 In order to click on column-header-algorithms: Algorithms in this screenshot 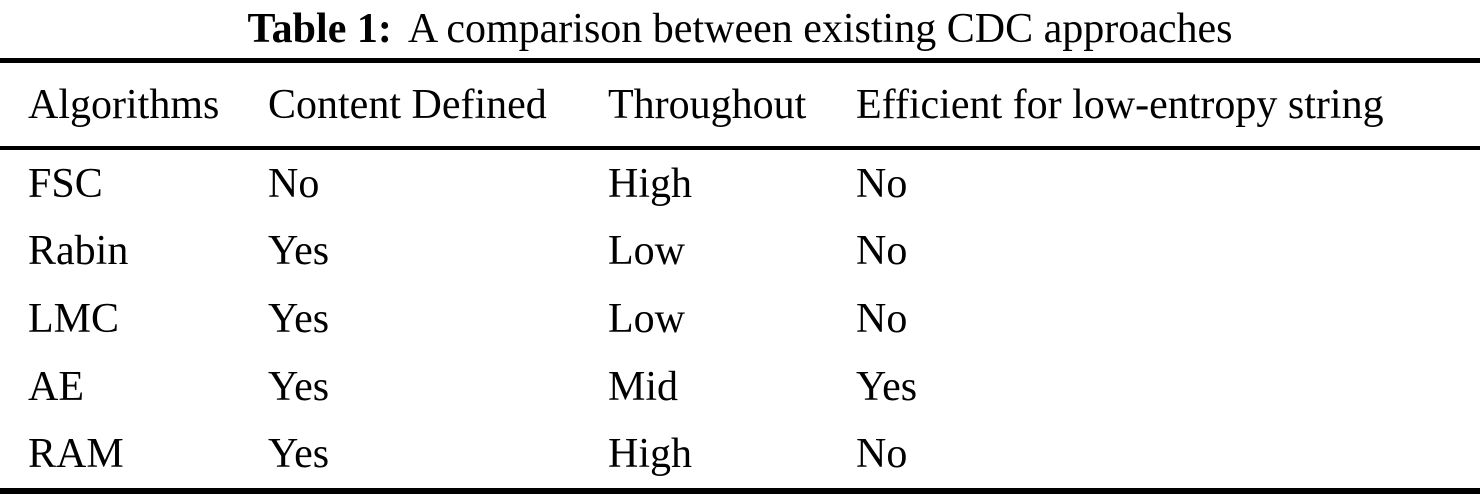, I will do `click(124, 104)`.